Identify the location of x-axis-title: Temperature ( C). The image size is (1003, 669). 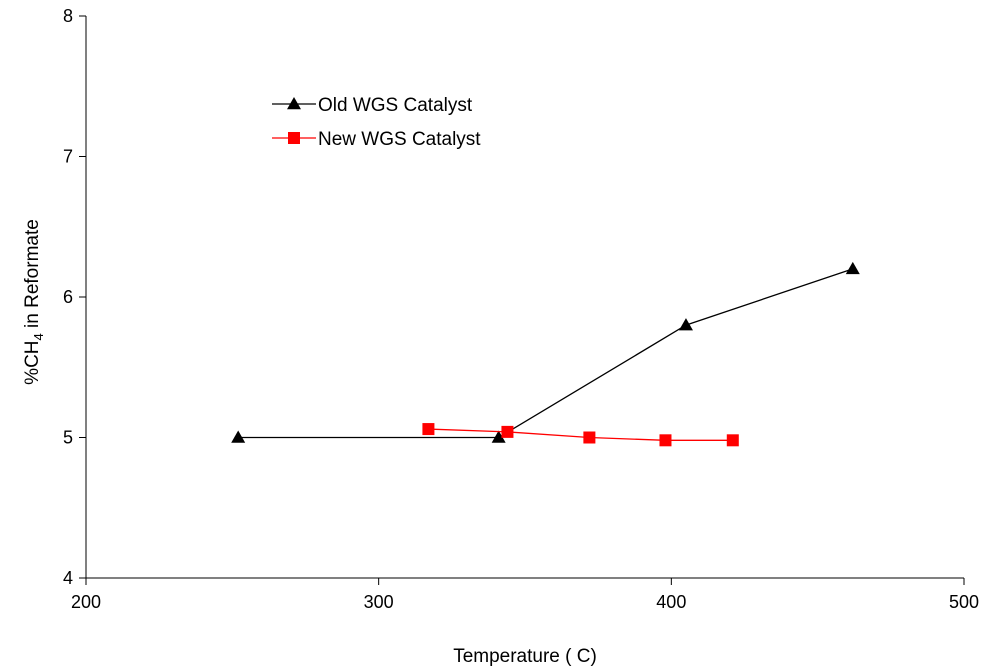
(525, 656).